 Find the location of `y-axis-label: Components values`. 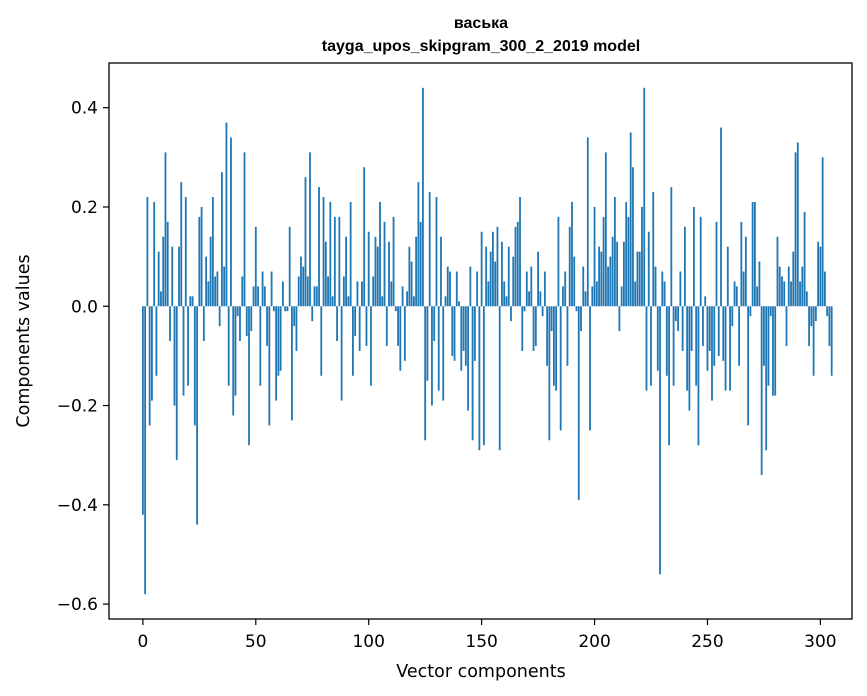

y-axis-label: Components values is located at coordinates (24, 340).